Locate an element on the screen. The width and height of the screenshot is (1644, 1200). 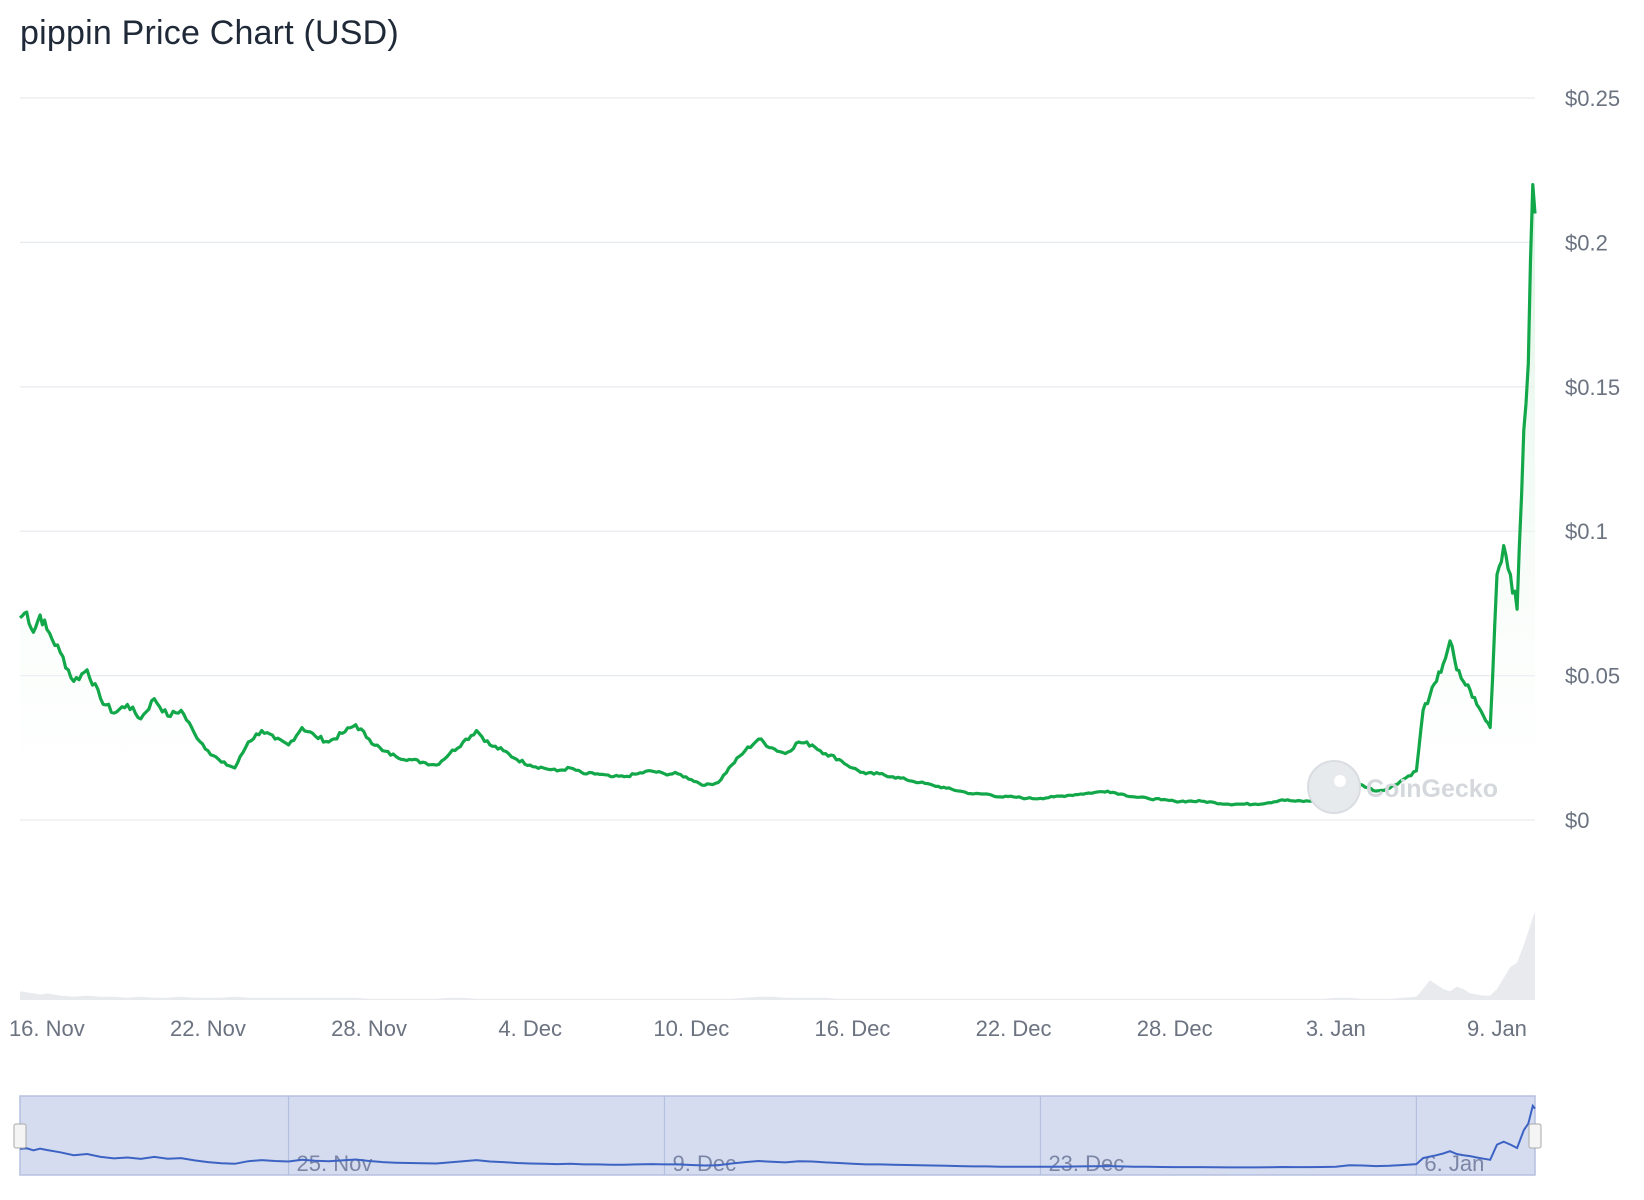
navigator-tick-label: 25. Nov is located at coordinates (335, 1163).